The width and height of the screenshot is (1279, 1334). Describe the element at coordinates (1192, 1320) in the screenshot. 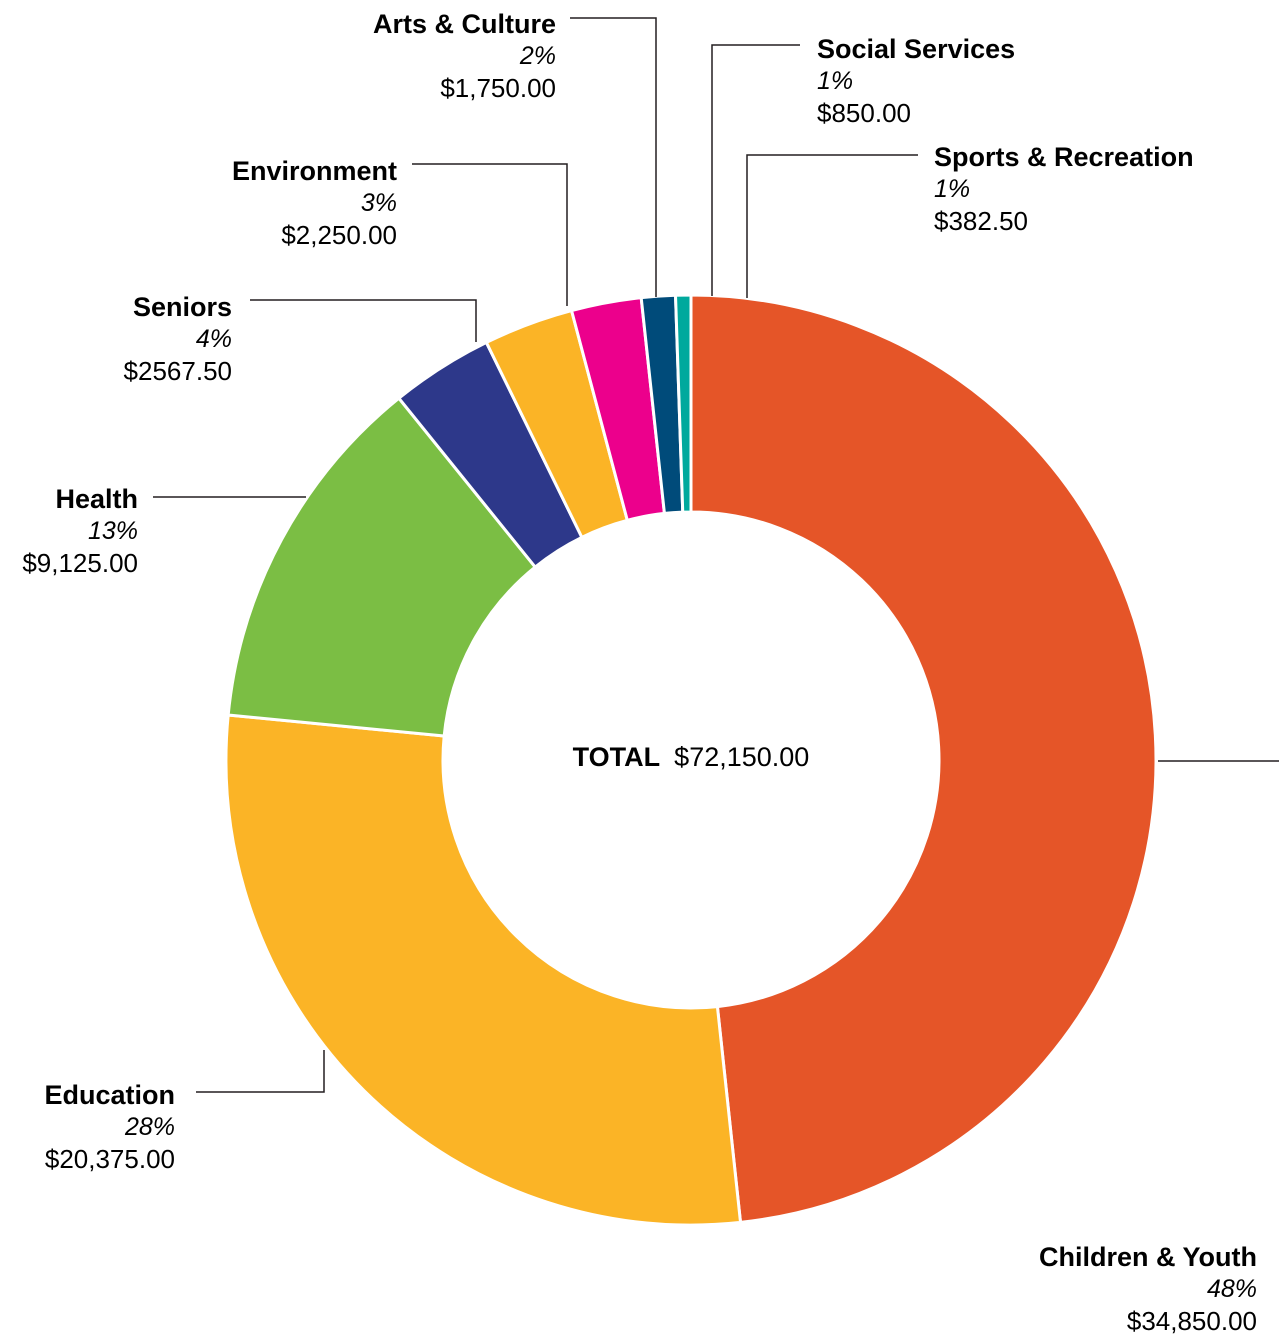

I see `label-amount: $34,850.00` at that location.